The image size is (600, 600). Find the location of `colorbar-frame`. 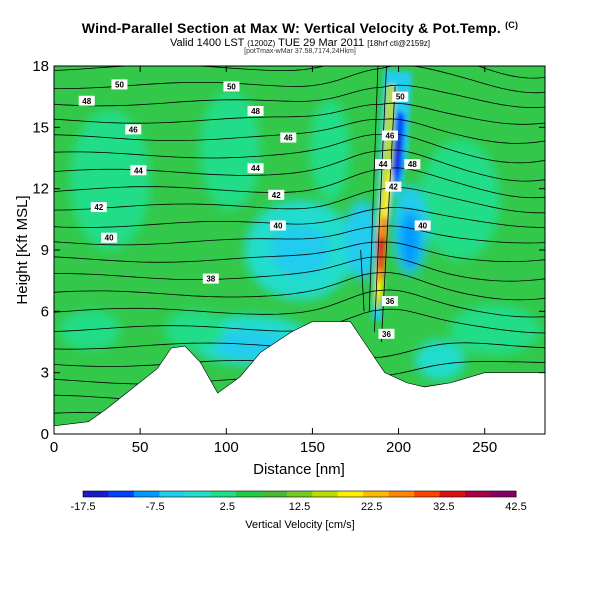

colorbar-frame is located at coordinates (299, 494).